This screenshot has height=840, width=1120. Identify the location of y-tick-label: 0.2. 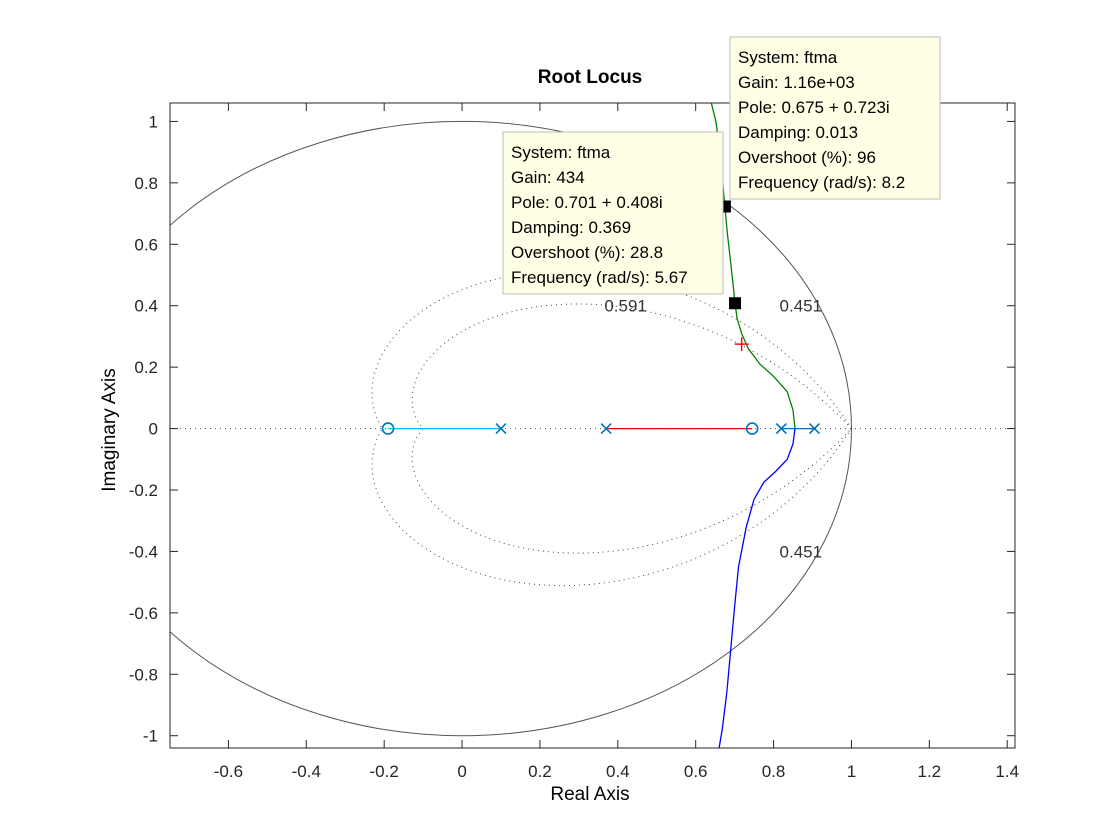
(146, 367).